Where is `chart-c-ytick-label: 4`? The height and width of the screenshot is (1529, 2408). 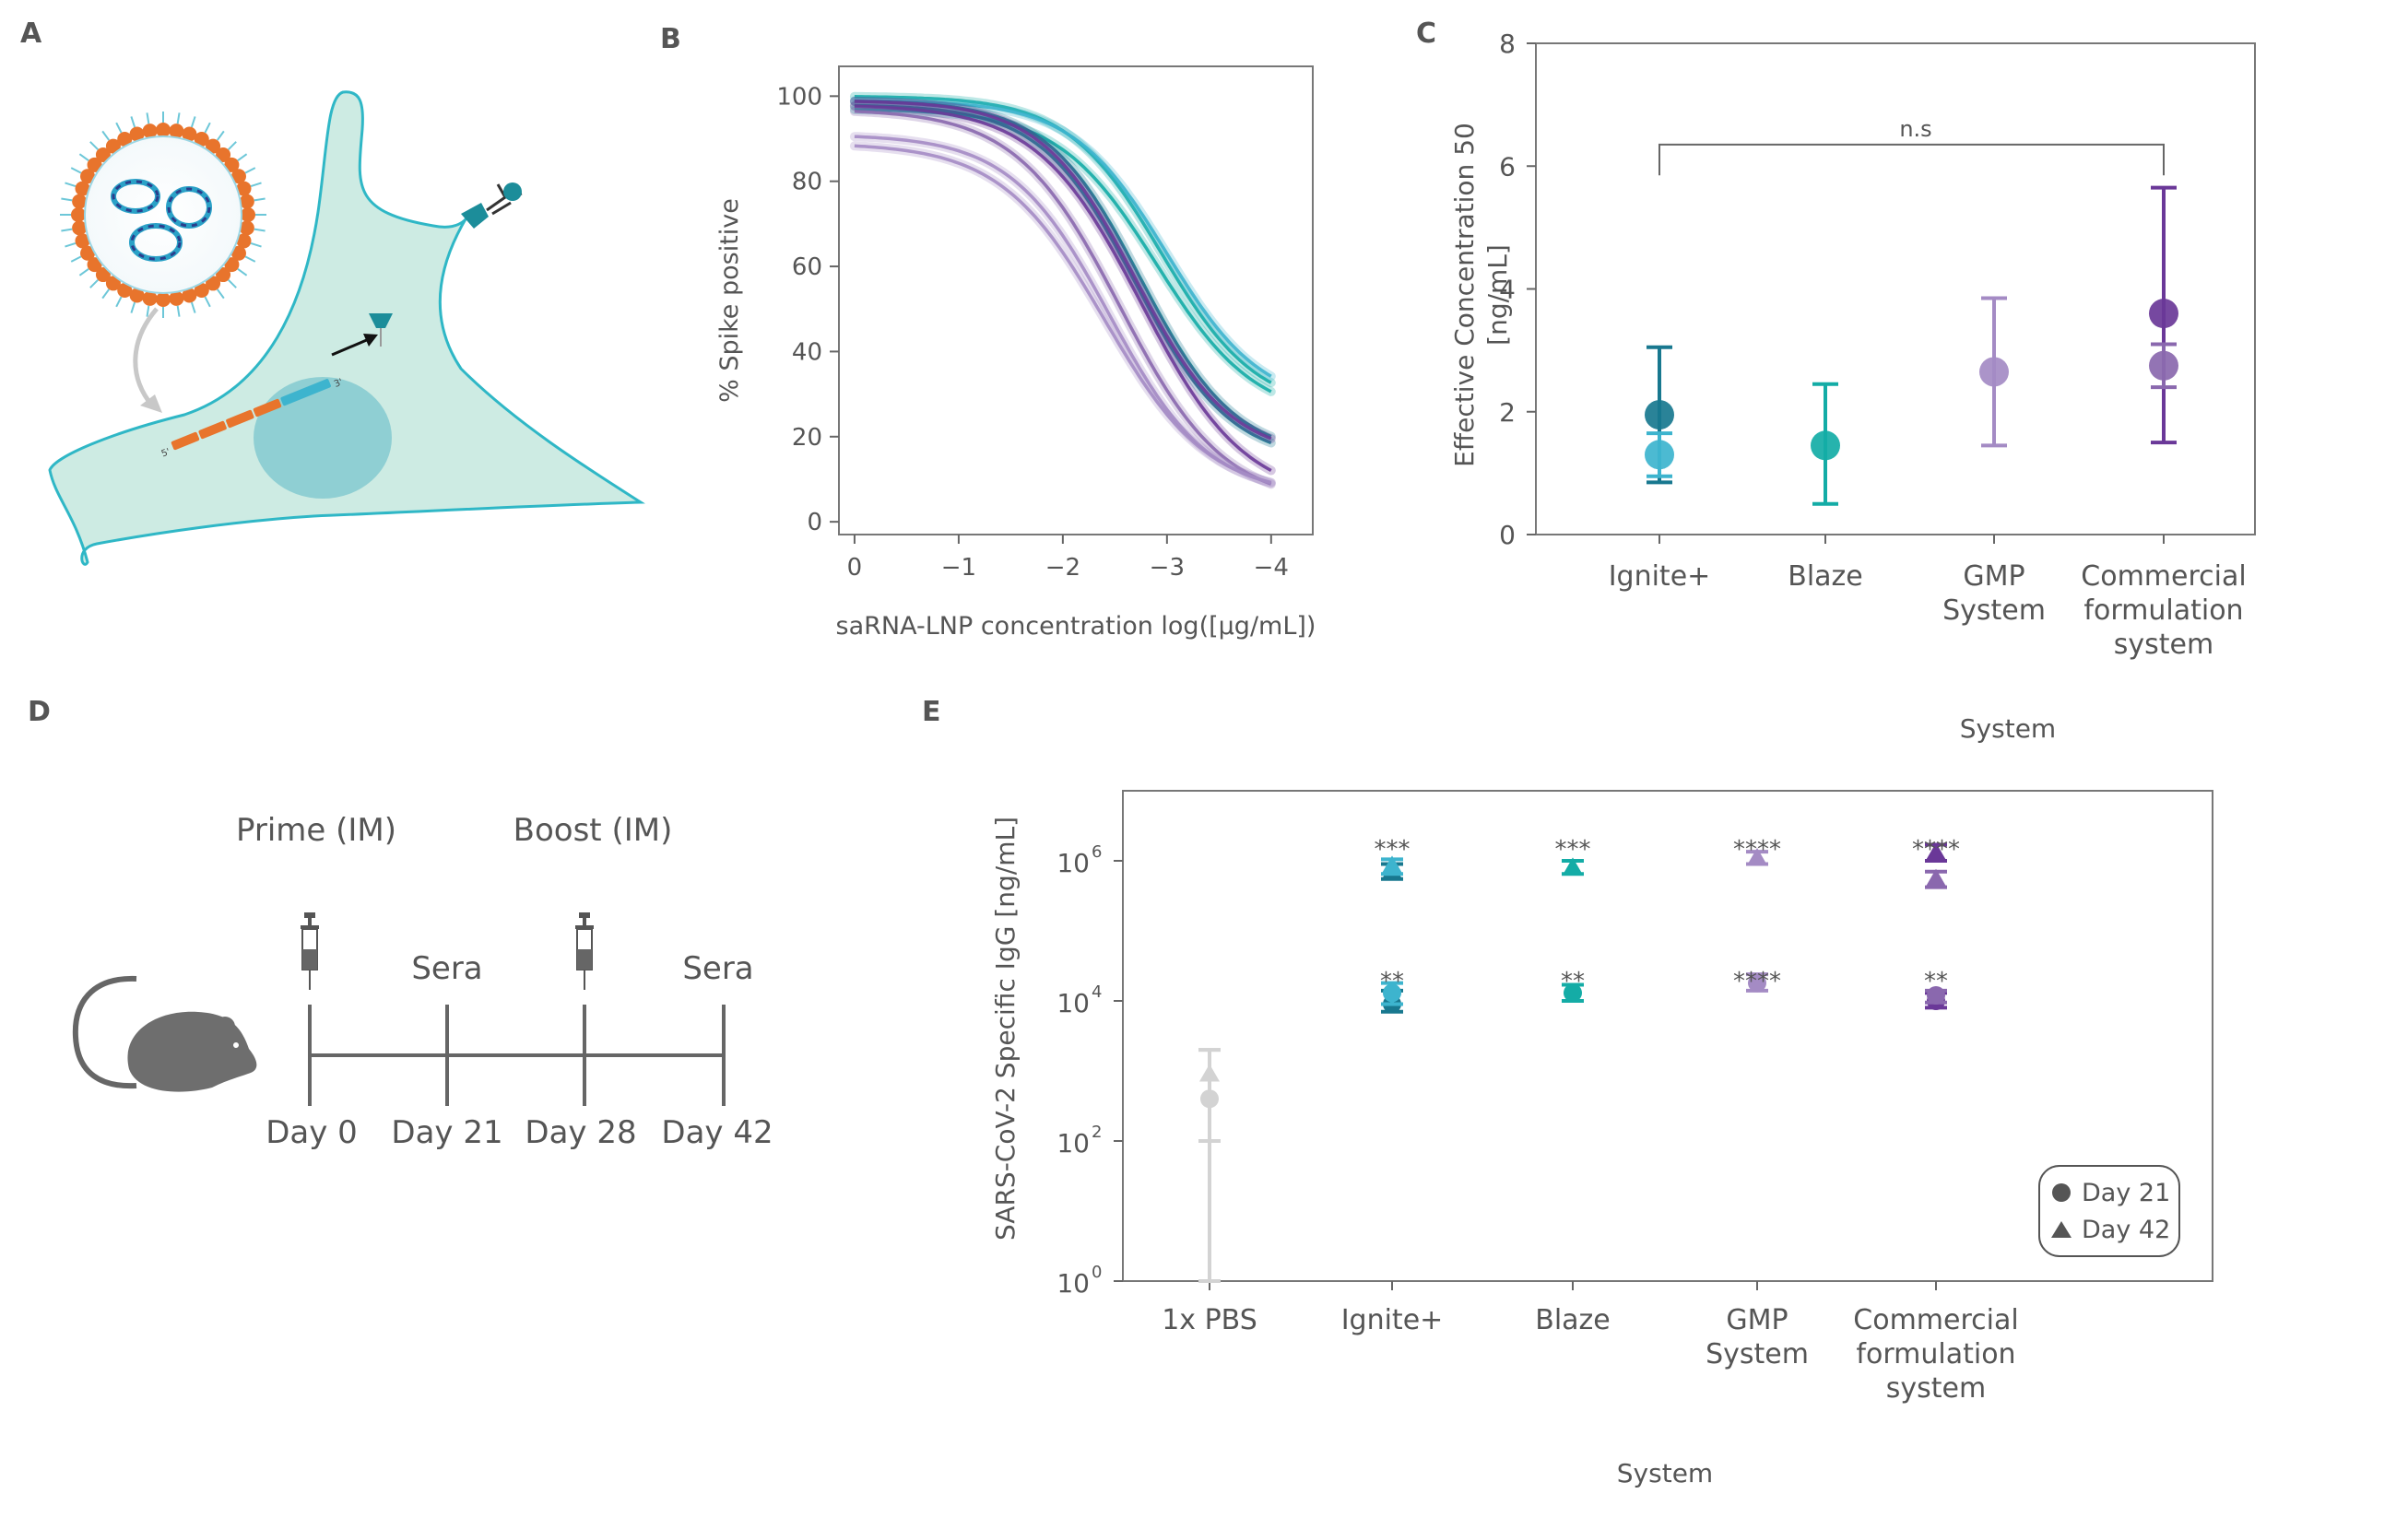 chart-c-ytick-label: 4 is located at coordinates (1508, 290).